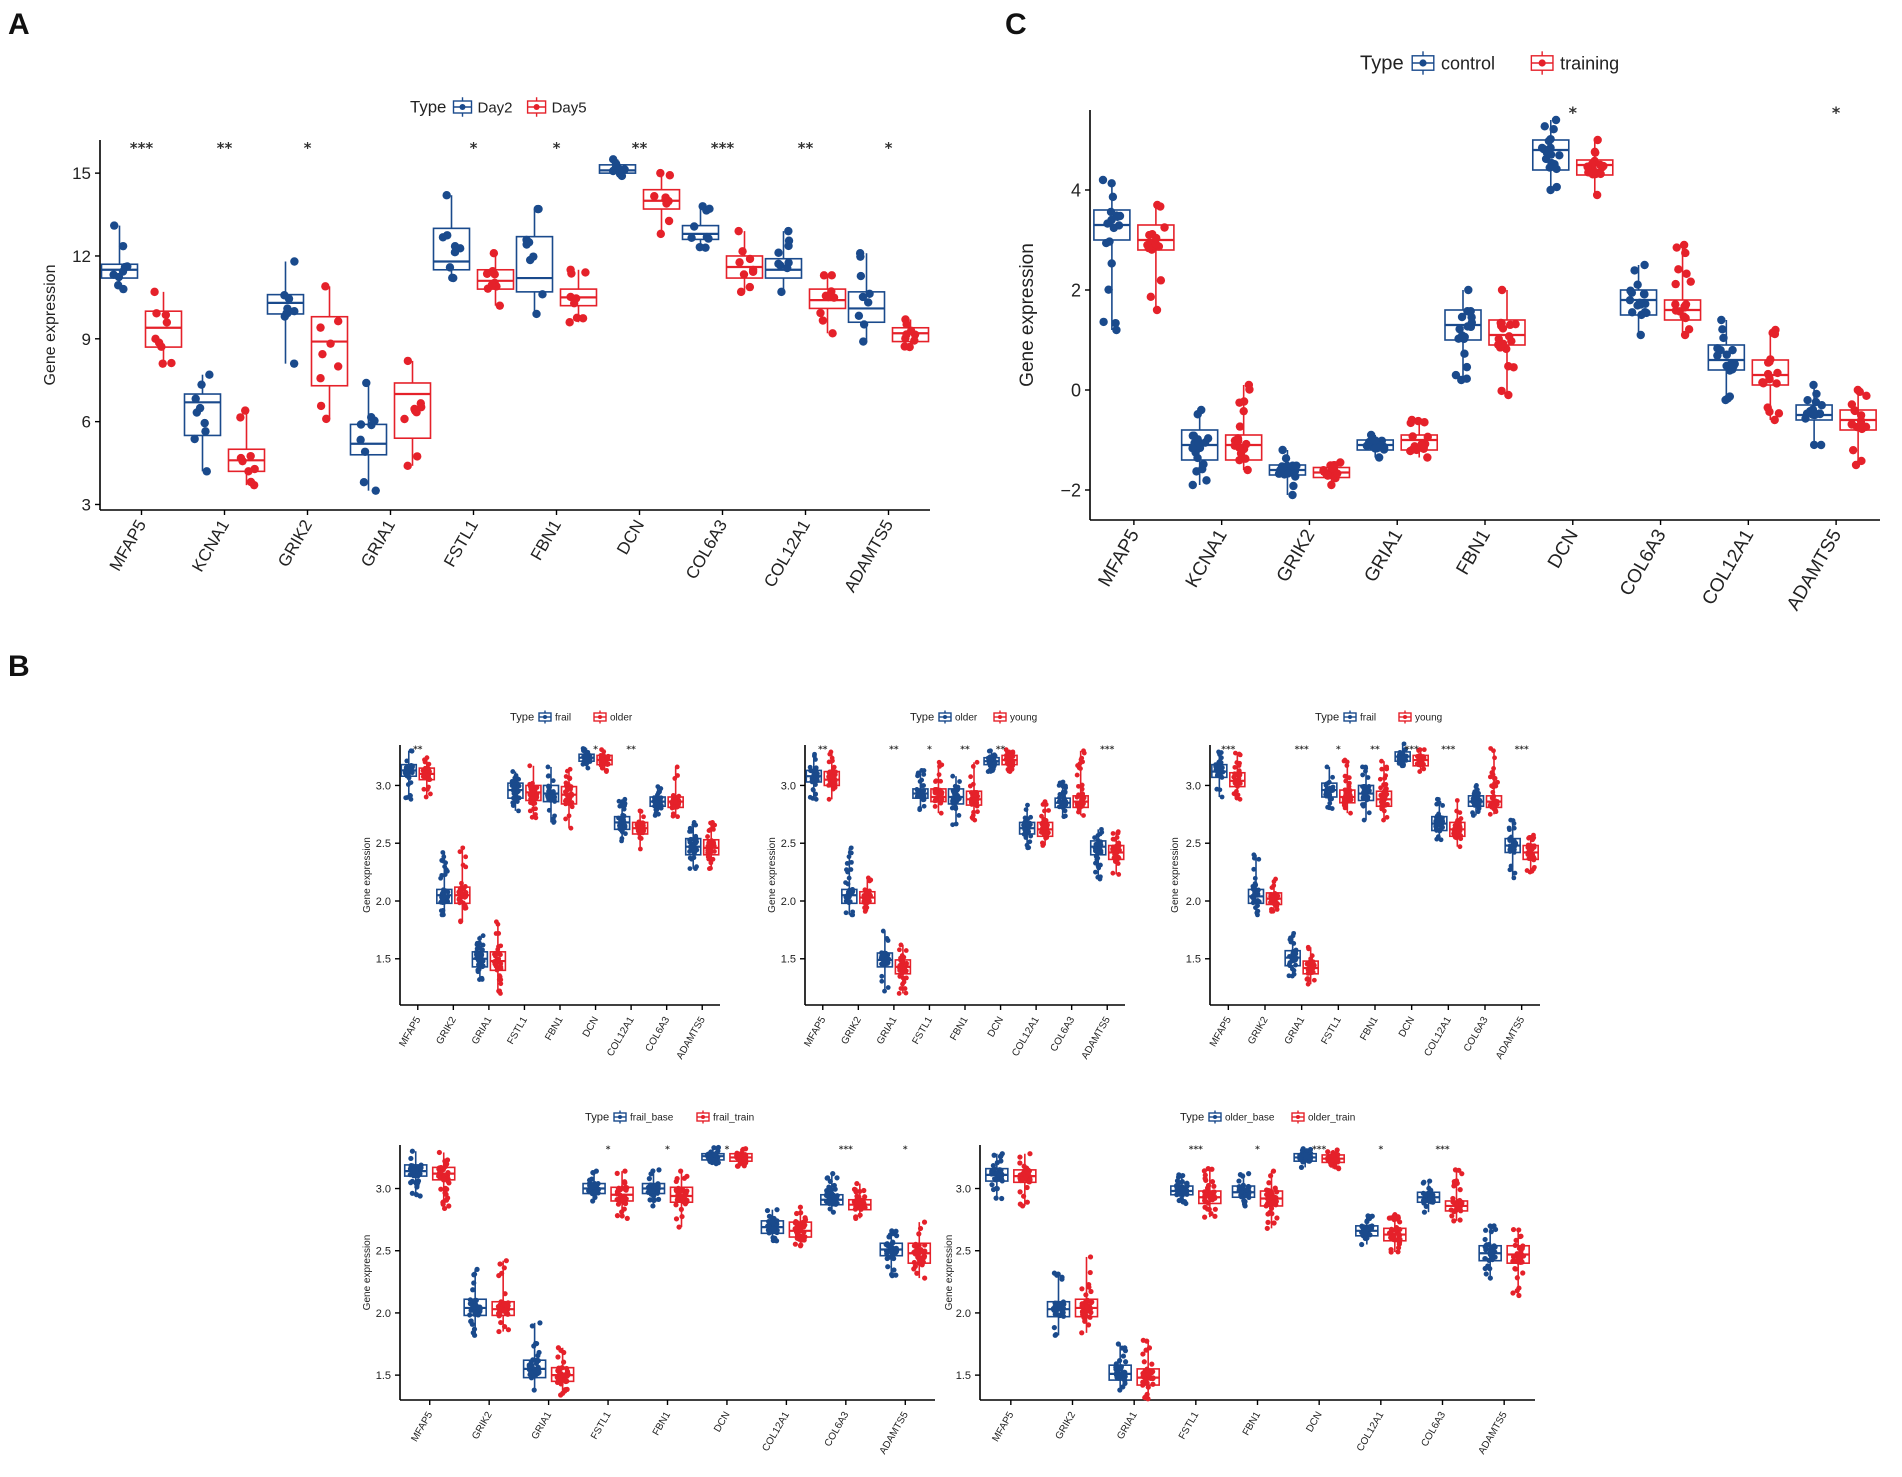  What do you see at coordinates (383, 1189) in the screenshot?
I see `y-tick-label: 3.0` at bounding box center [383, 1189].